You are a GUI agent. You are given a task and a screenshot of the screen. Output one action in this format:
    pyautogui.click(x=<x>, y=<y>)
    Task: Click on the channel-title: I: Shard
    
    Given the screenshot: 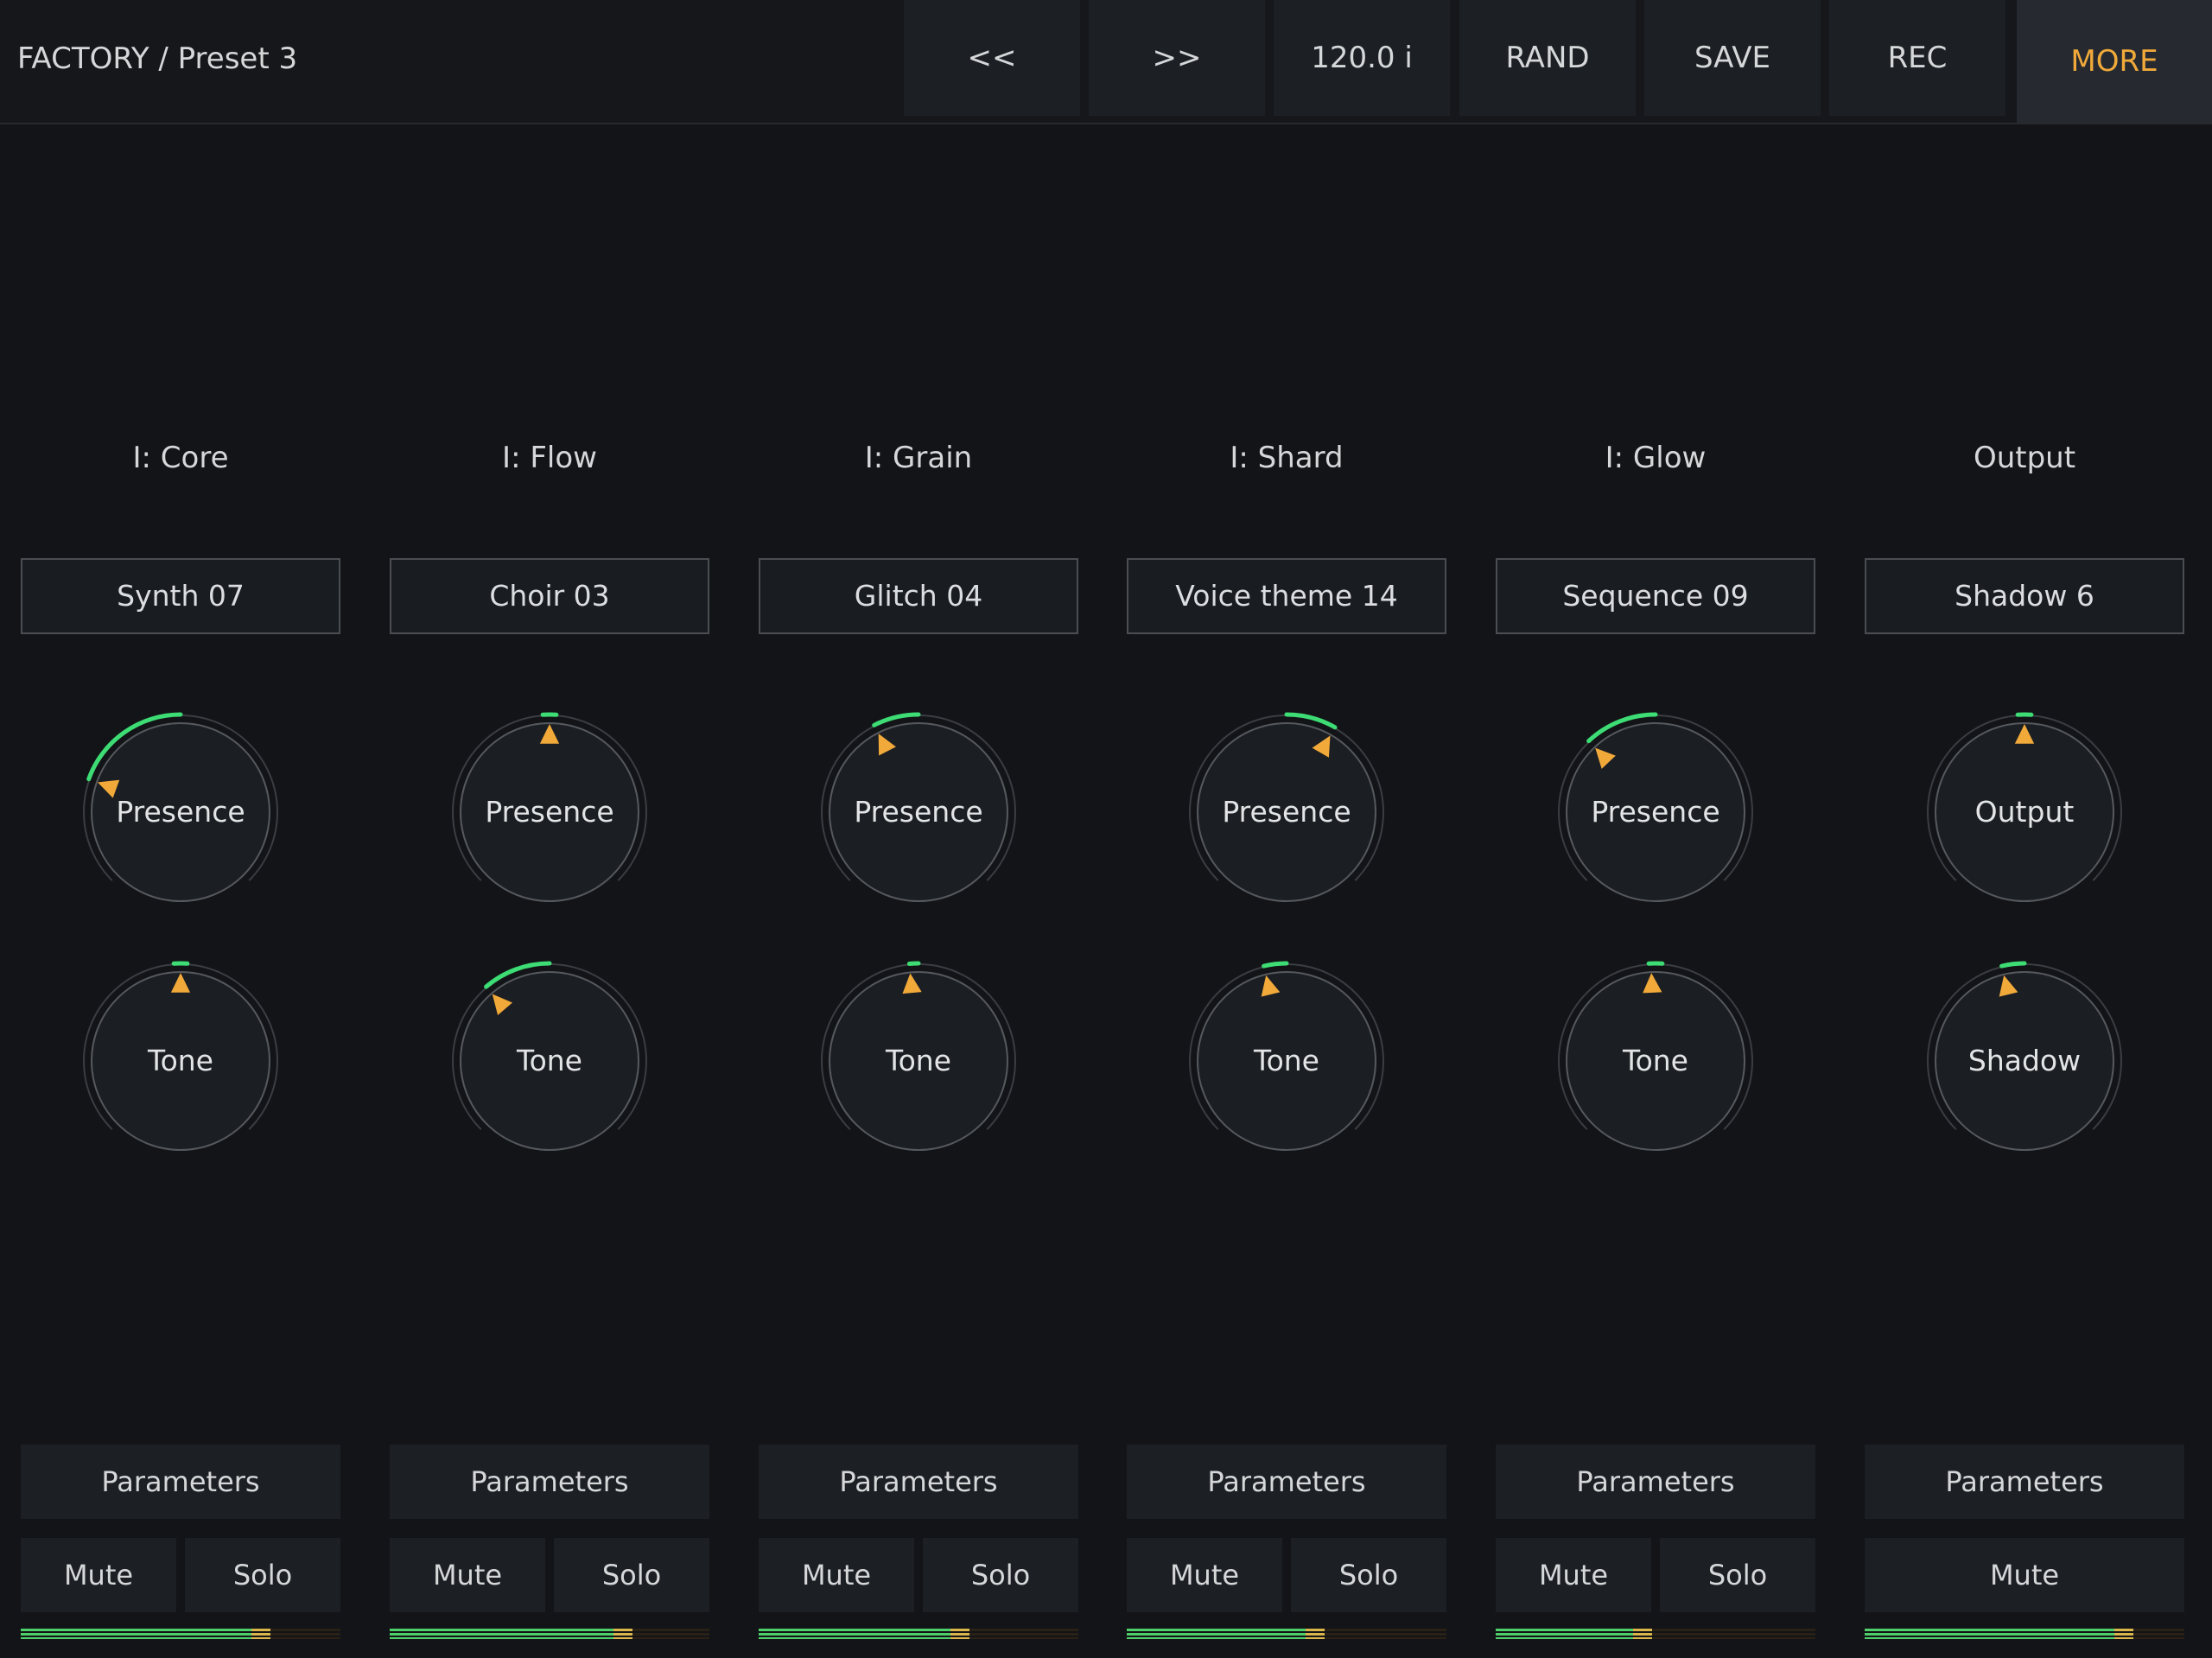 What is the action you would take?
    pyautogui.click(x=1287, y=458)
    